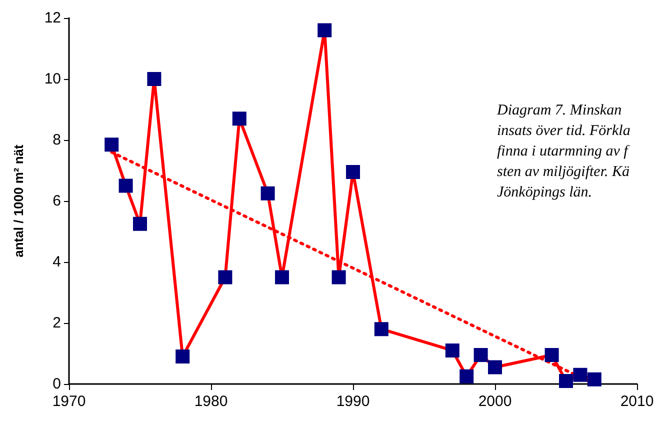 Image resolution: width=657 pixels, height=430 pixels. What do you see at coordinates (637, 401) in the screenshot?
I see `x-tick-label: 2010` at bounding box center [637, 401].